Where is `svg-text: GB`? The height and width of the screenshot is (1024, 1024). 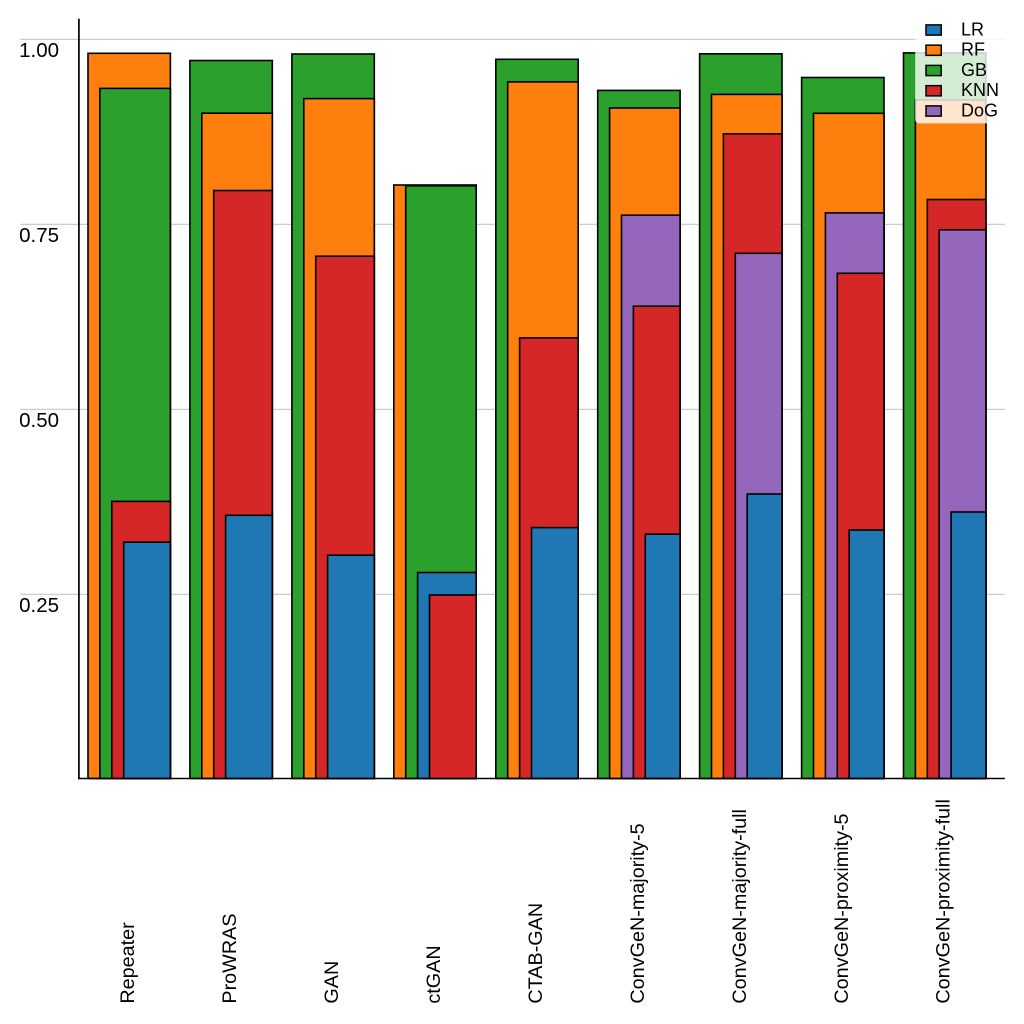
svg-text: GB is located at coordinates (974, 70).